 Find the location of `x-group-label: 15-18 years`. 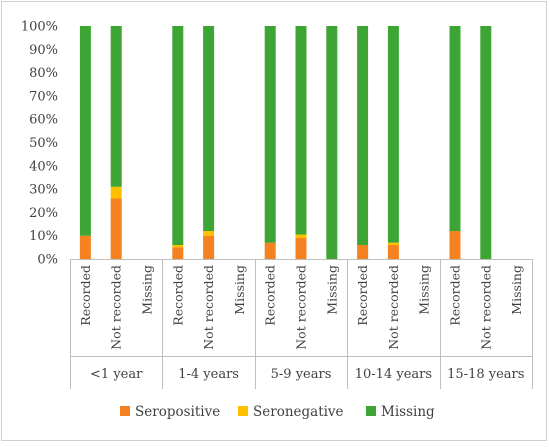

x-group-label: 15-18 years is located at coordinates (485, 374).